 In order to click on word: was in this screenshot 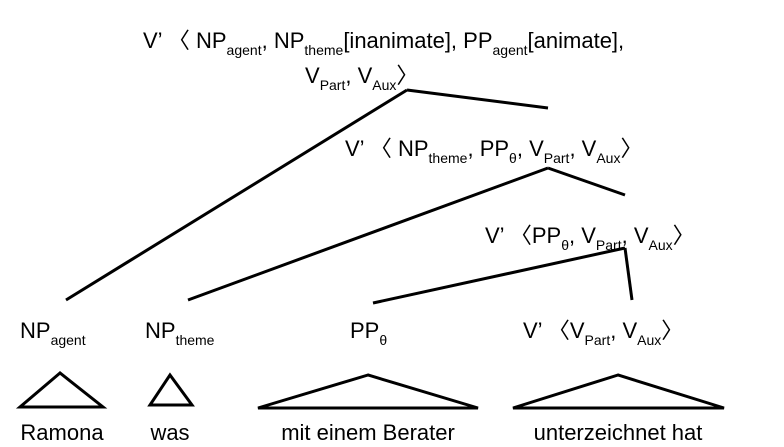, I will do `click(169, 432)`.